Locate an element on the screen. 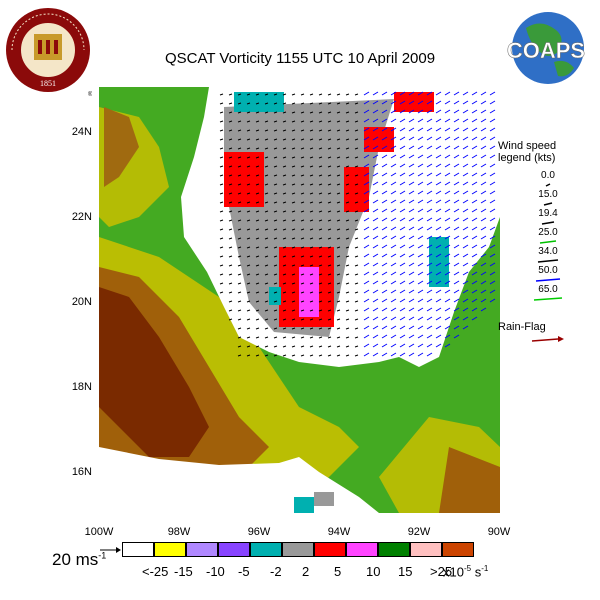  colorbar-tick-label: -15 is located at coordinates (183, 571).